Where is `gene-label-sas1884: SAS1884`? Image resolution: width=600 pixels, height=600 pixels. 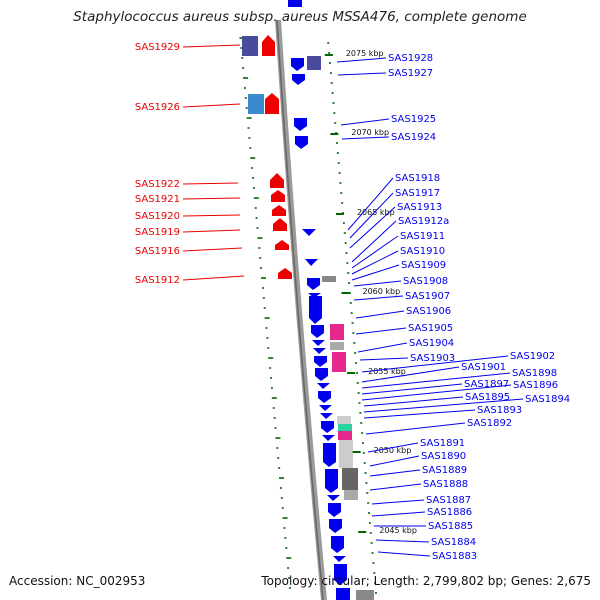
gene-label-sas1884: SAS1884 is located at coordinates (453, 542).